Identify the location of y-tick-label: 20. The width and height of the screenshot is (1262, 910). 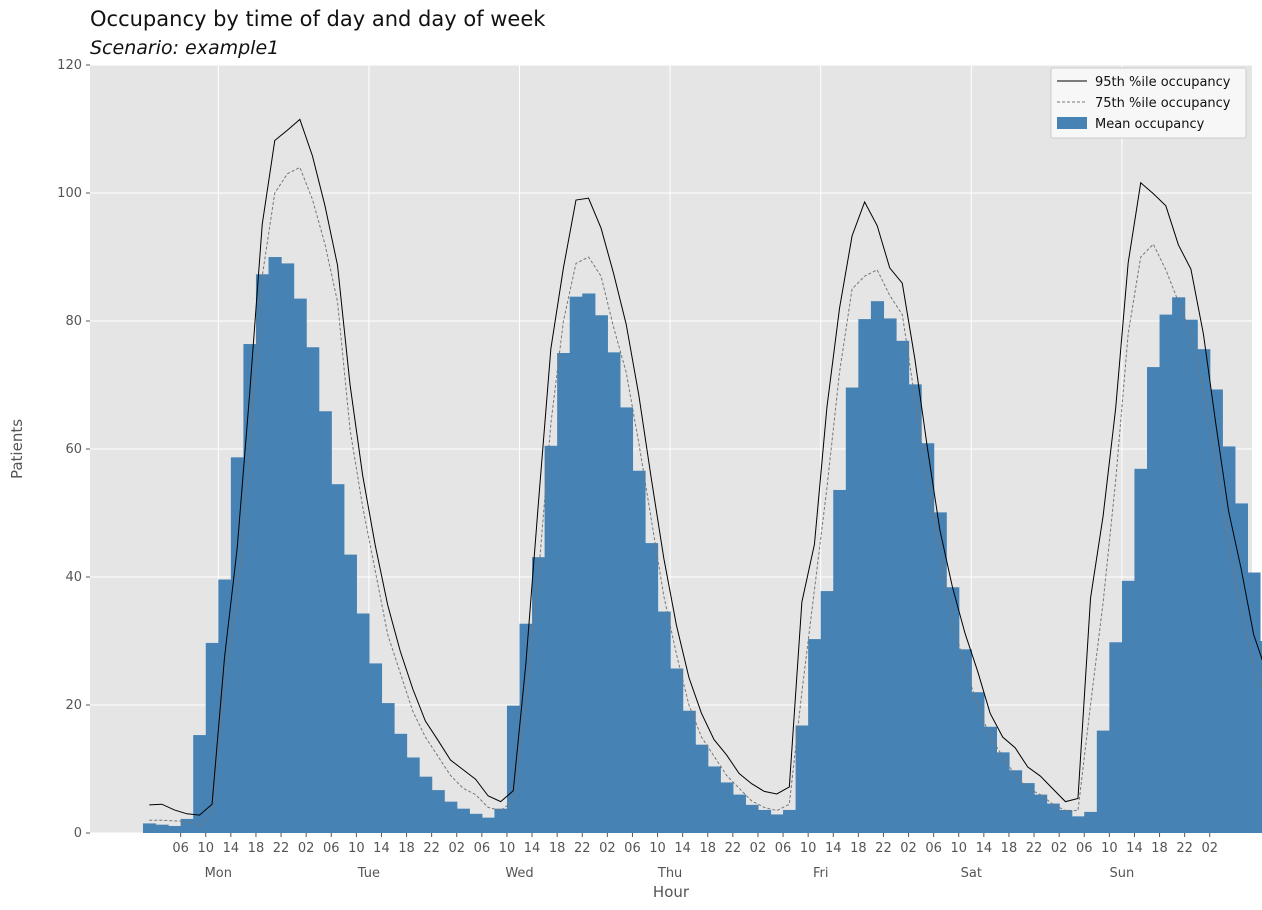
(73, 705).